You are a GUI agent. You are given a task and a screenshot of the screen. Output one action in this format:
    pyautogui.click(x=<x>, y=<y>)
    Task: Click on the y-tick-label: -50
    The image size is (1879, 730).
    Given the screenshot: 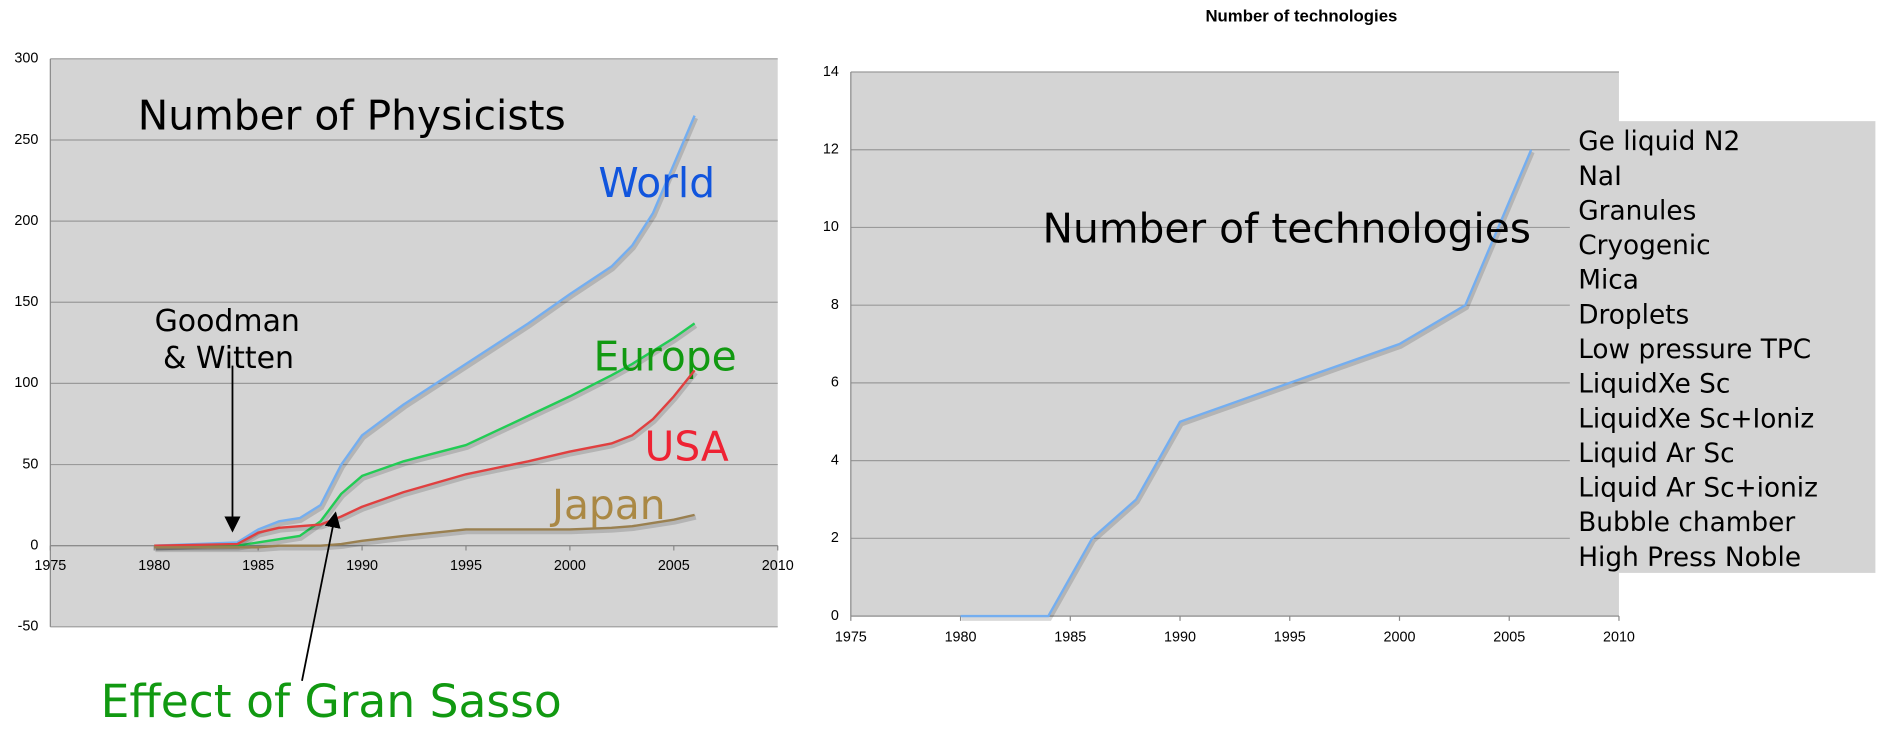 What is the action you would take?
    pyautogui.click(x=28, y=627)
    